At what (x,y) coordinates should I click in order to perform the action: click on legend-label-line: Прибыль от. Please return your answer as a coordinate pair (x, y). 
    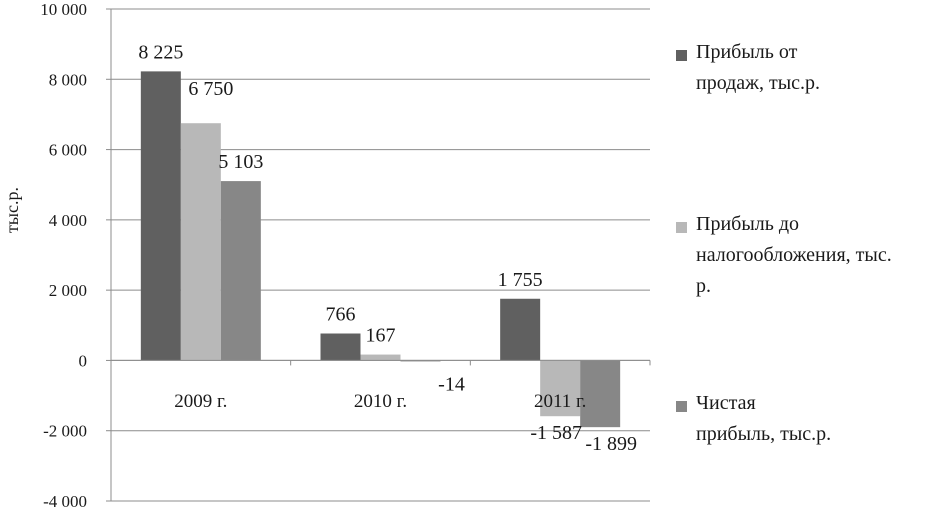
    Looking at the image, I should click on (747, 52).